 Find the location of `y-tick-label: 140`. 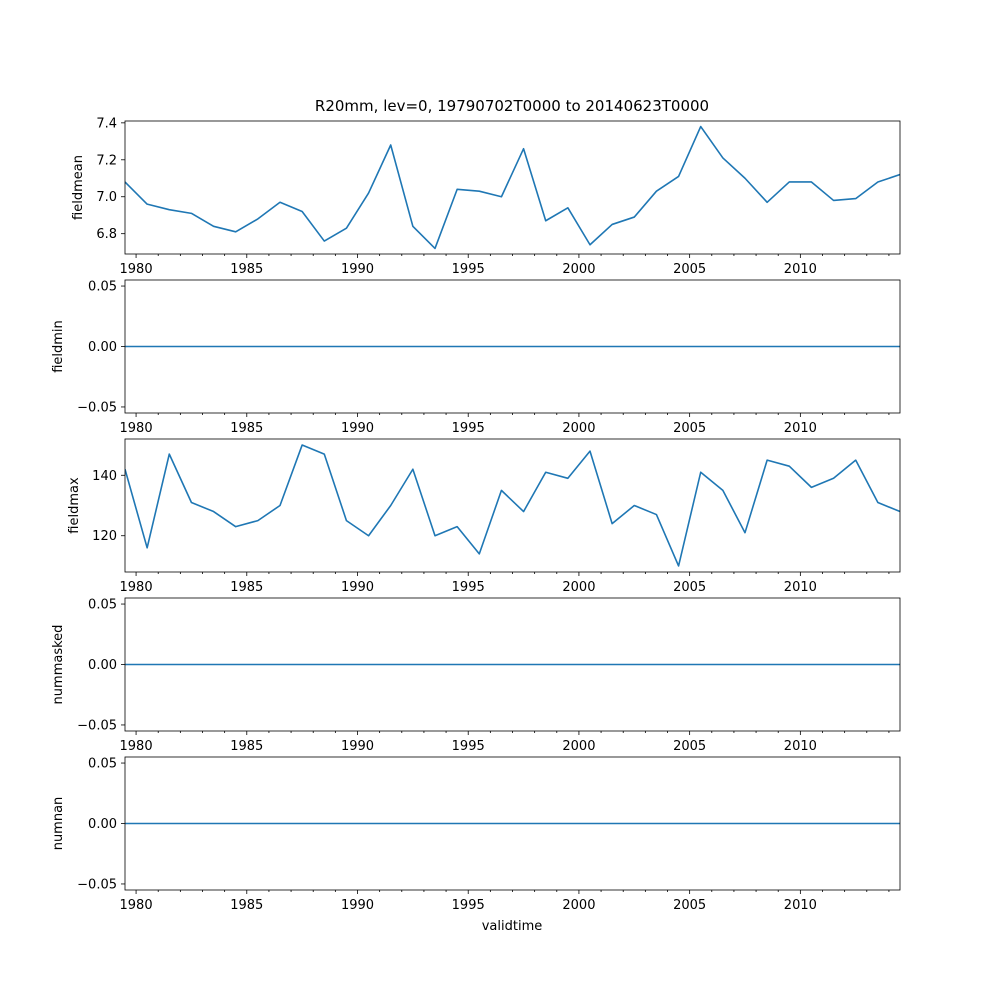

y-tick-label: 140 is located at coordinates (104, 476).